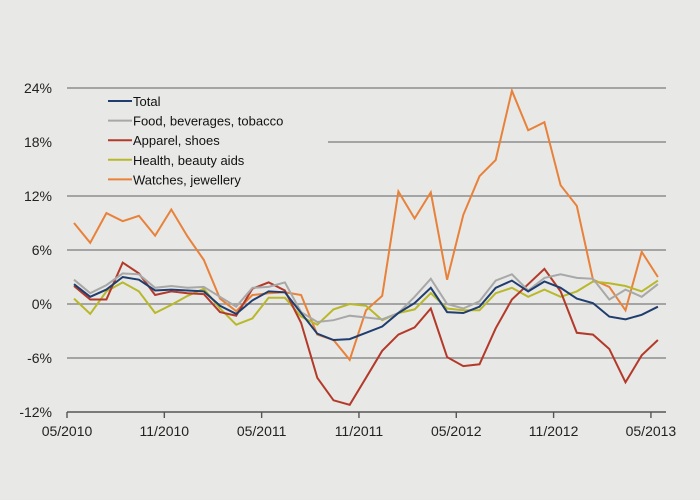  What do you see at coordinates (38, 196) in the screenshot?
I see `y-tick-label: 12%` at bounding box center [38, 196].